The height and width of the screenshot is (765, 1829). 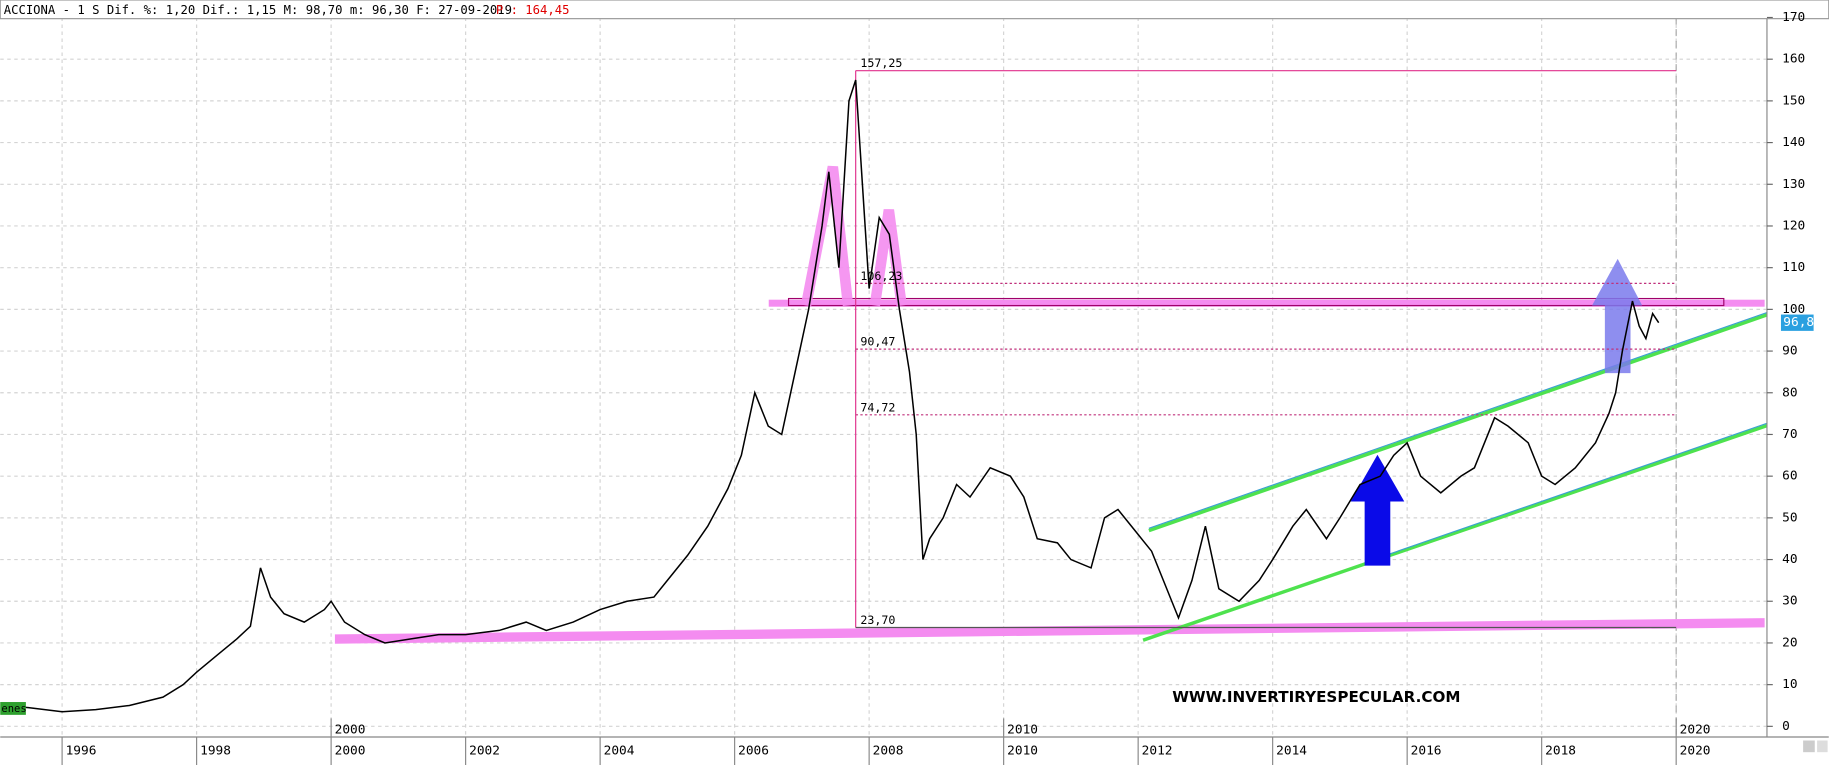 What do you see at coordinates (1695, 730) in the screenshot?
I see `decade-label: 2020` at bounding box center [1695, 730].